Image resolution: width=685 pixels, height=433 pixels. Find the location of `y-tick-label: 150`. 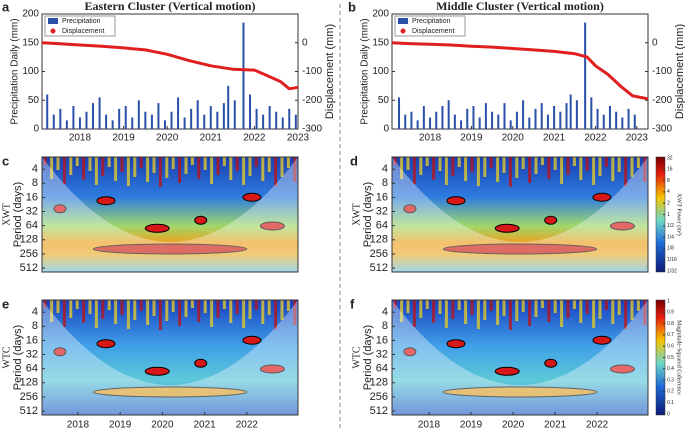

y-tick-label: 150 is located at coordinates (30, 42).